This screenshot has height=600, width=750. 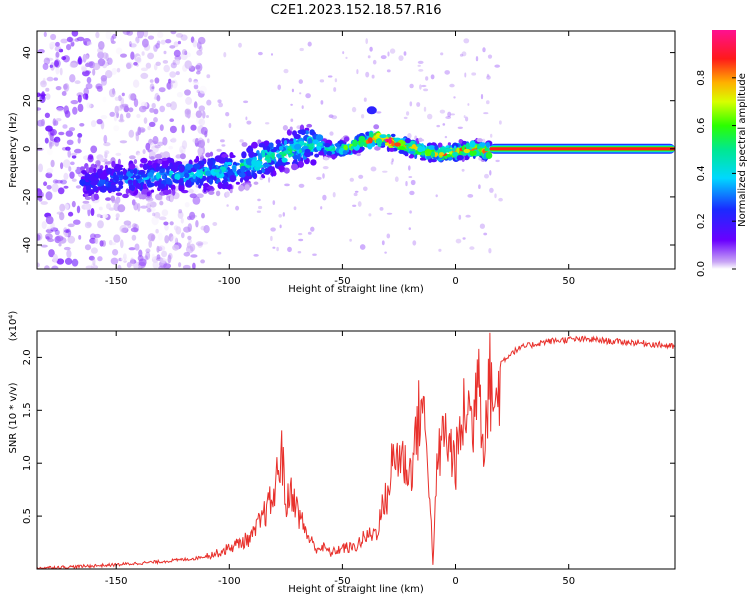 What do you see at coordinates (27, 463) in the screenshot?
I see `y-tick-label: 1.0` at bounding box center [27, 463].